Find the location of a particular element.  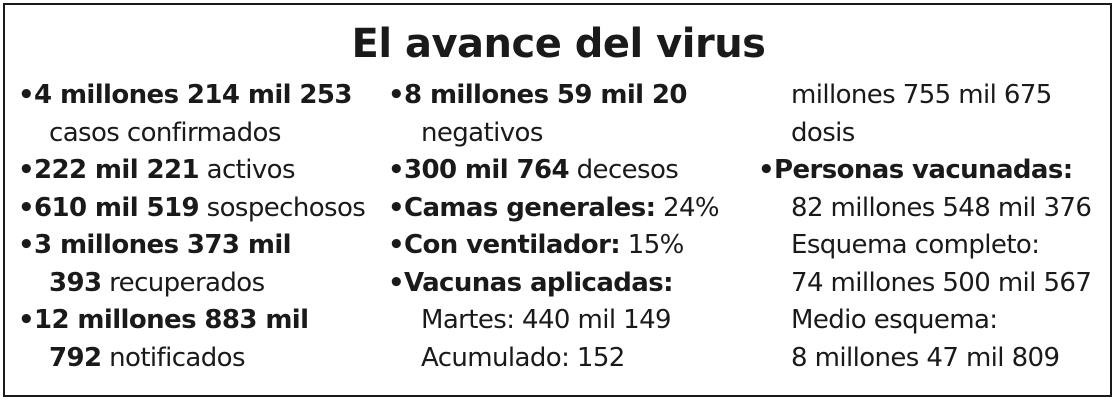

stat-value: 393 is located at coordinates (75, 282).